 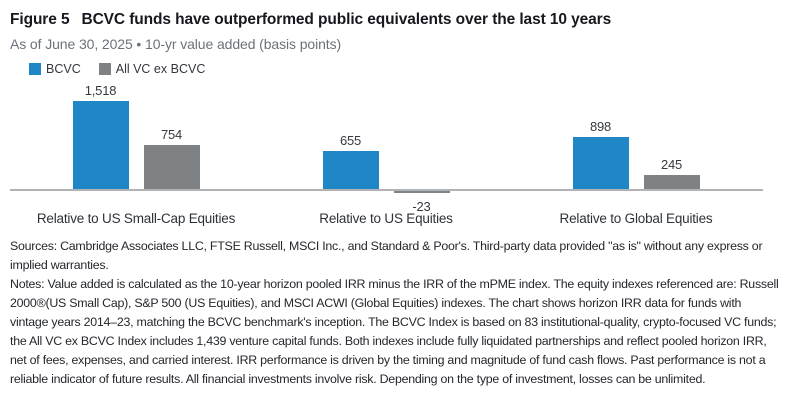 I want to click on bar-value-label-bcvc-1: 655, so click(x=350, y=141).